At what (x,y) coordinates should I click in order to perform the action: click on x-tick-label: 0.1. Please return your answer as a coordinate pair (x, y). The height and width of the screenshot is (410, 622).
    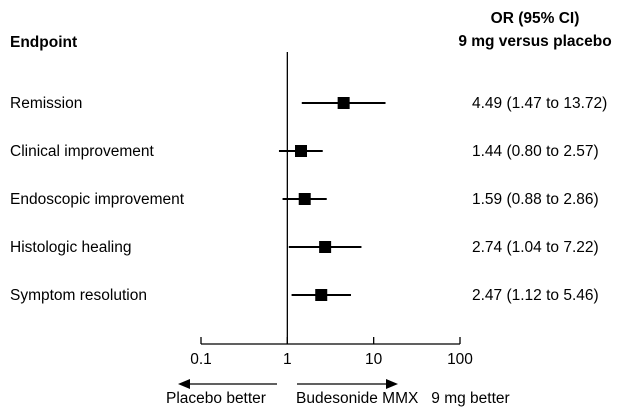
    Looking at the image, I should click on (201, 359).